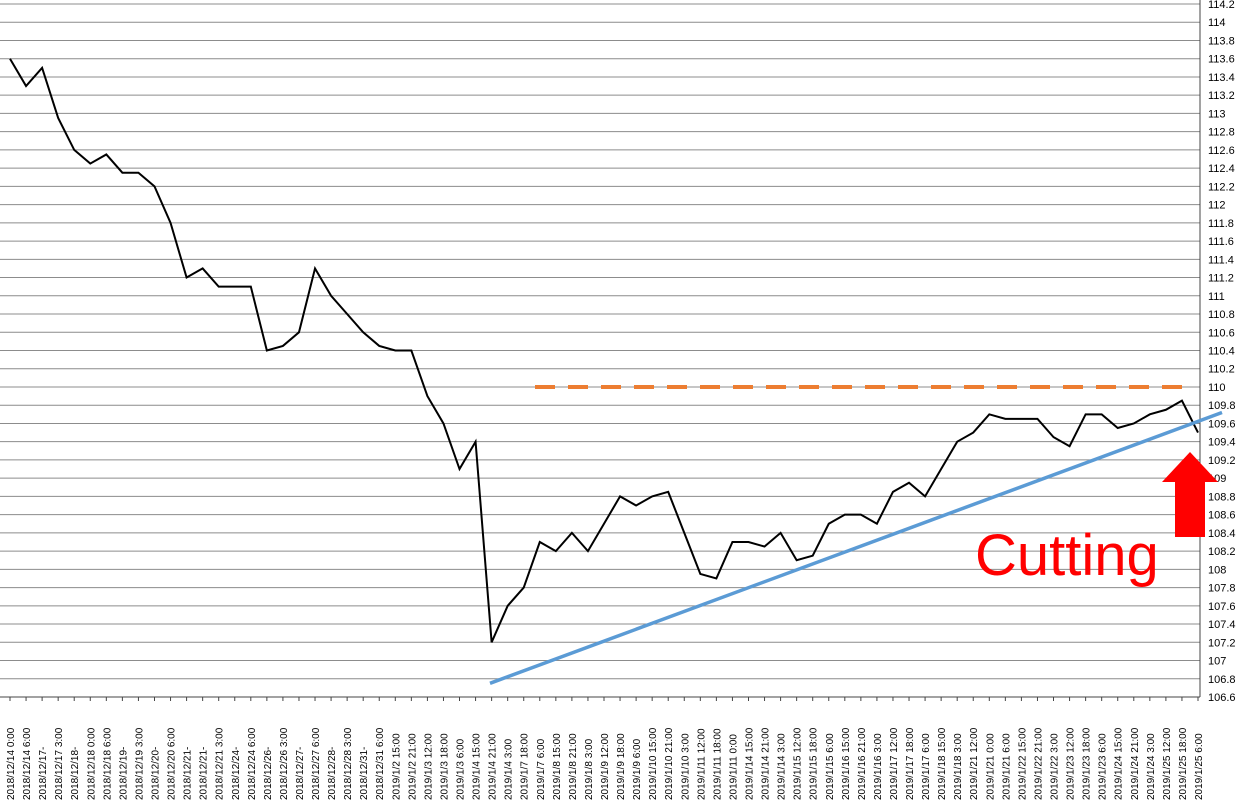 This screenshot has height=802, width=1245. I want to click on x-tick-label: 2019/1/16 15:00, so click(846, 763).